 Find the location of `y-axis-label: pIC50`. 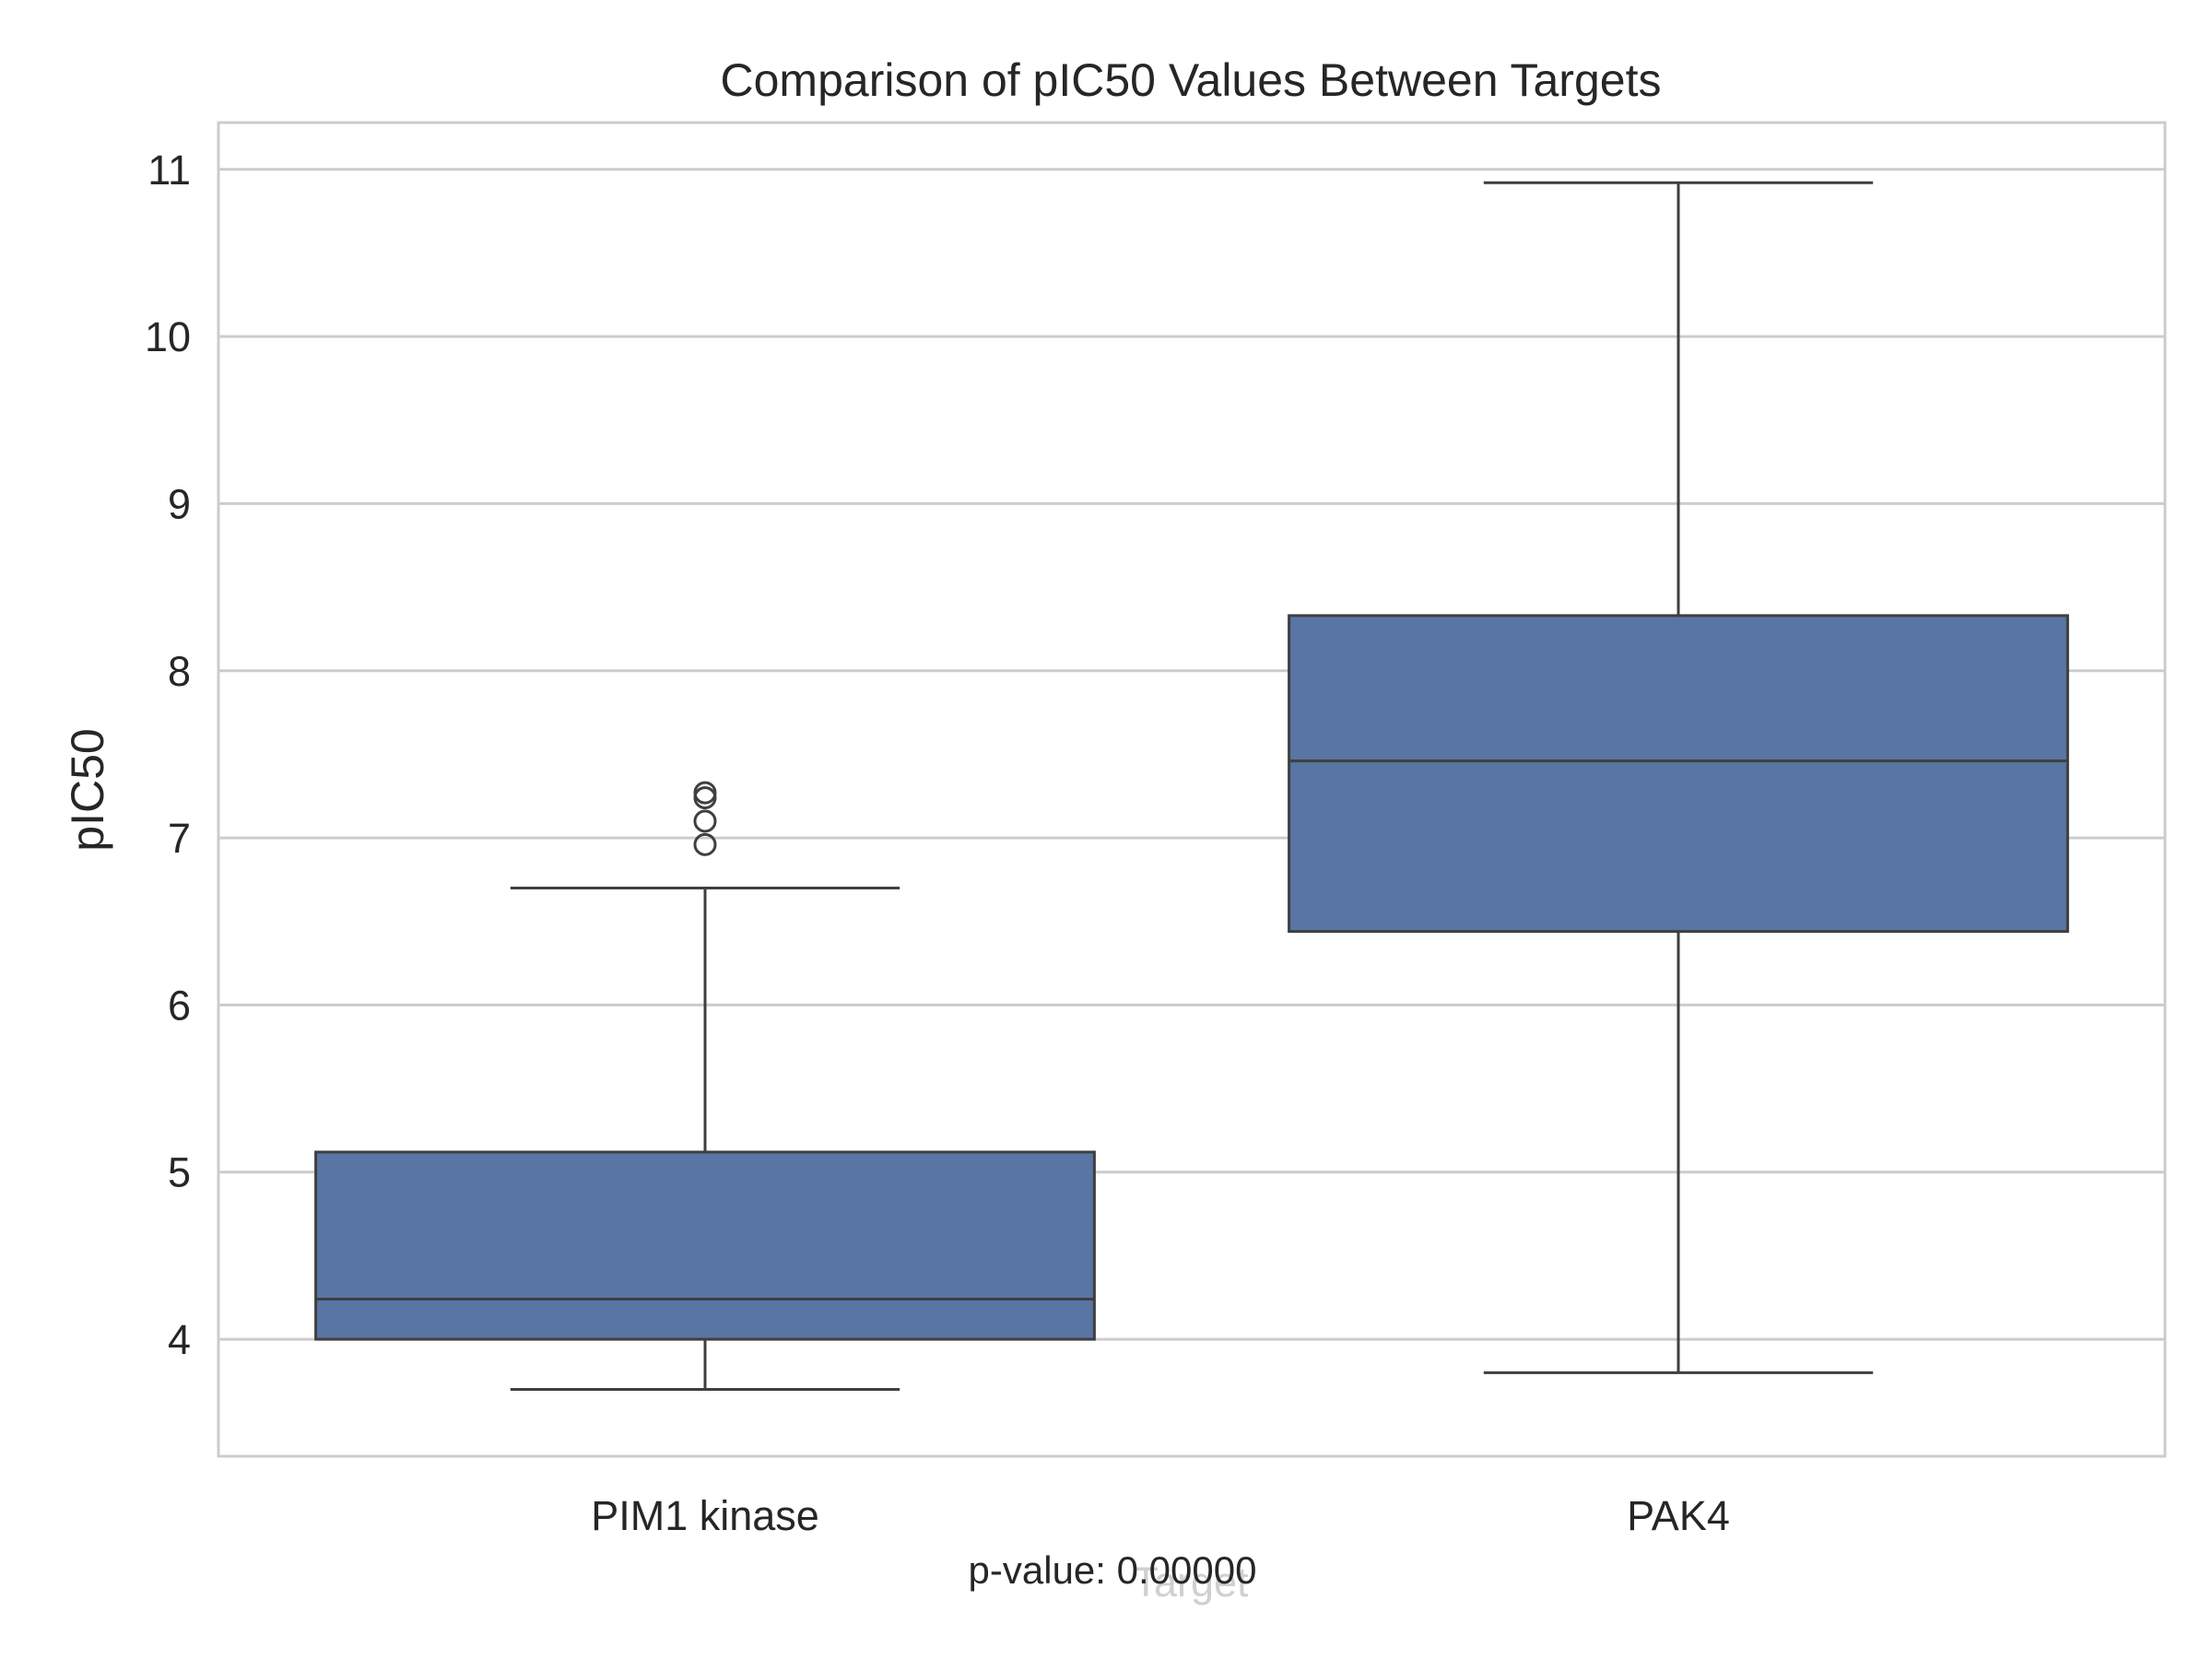

y-axis-label: pIC50 is located at coordinates (87, 789).